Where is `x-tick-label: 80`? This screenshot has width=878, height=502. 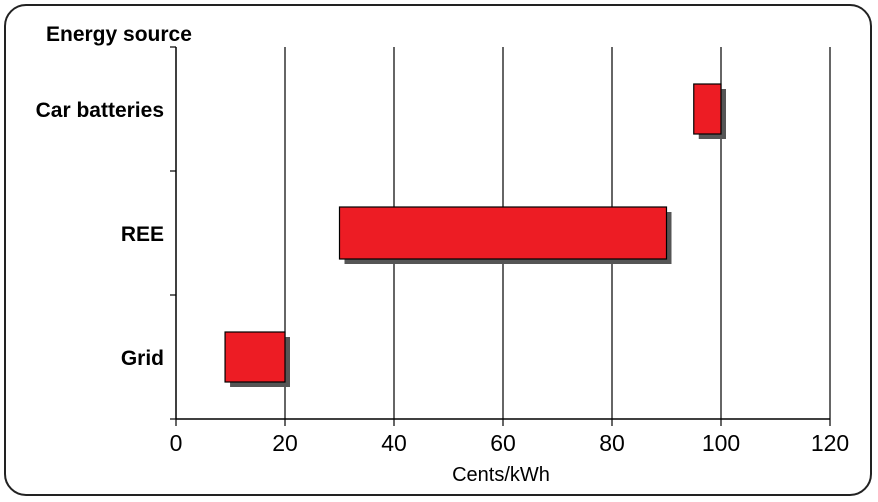 x-tick-label: 80 is located at coordinates (612, 443).